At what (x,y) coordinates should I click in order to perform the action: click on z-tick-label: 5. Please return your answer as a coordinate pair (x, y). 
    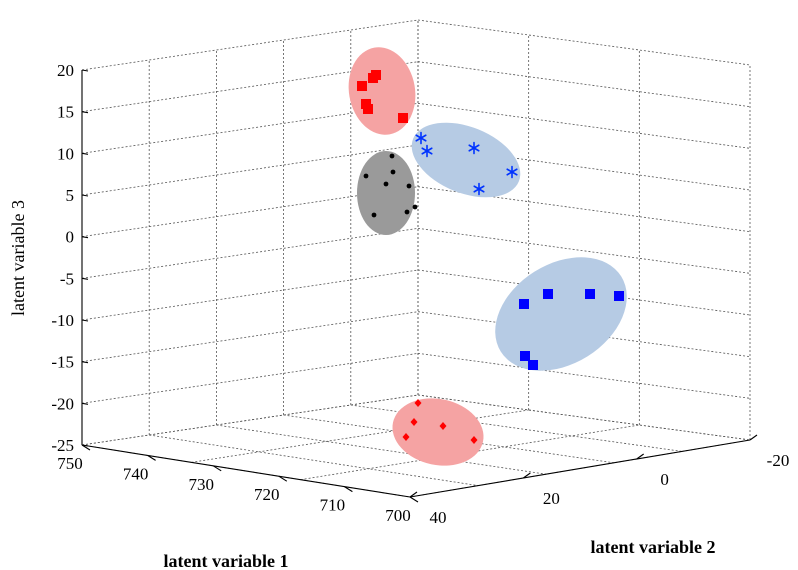
    Looking at the image, I should click on (70, 195).